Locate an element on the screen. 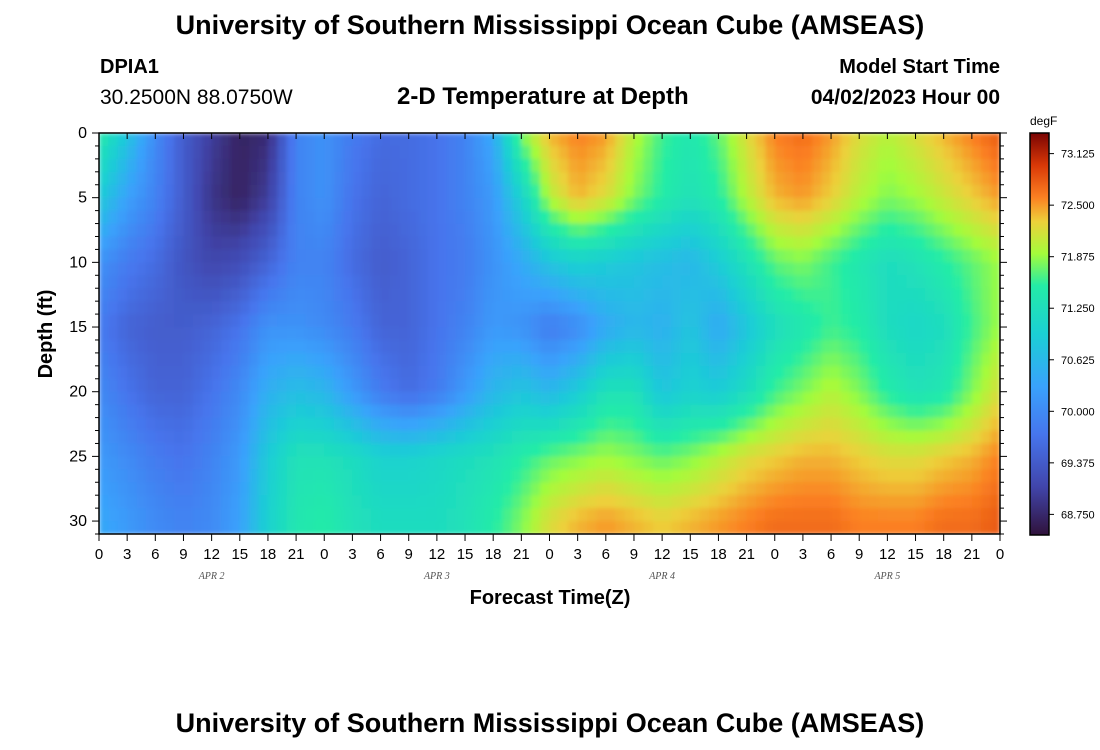 The width and height of the screenshot is (1100, 750). x-tick-label: 12 is located at coordinates (887, 554).